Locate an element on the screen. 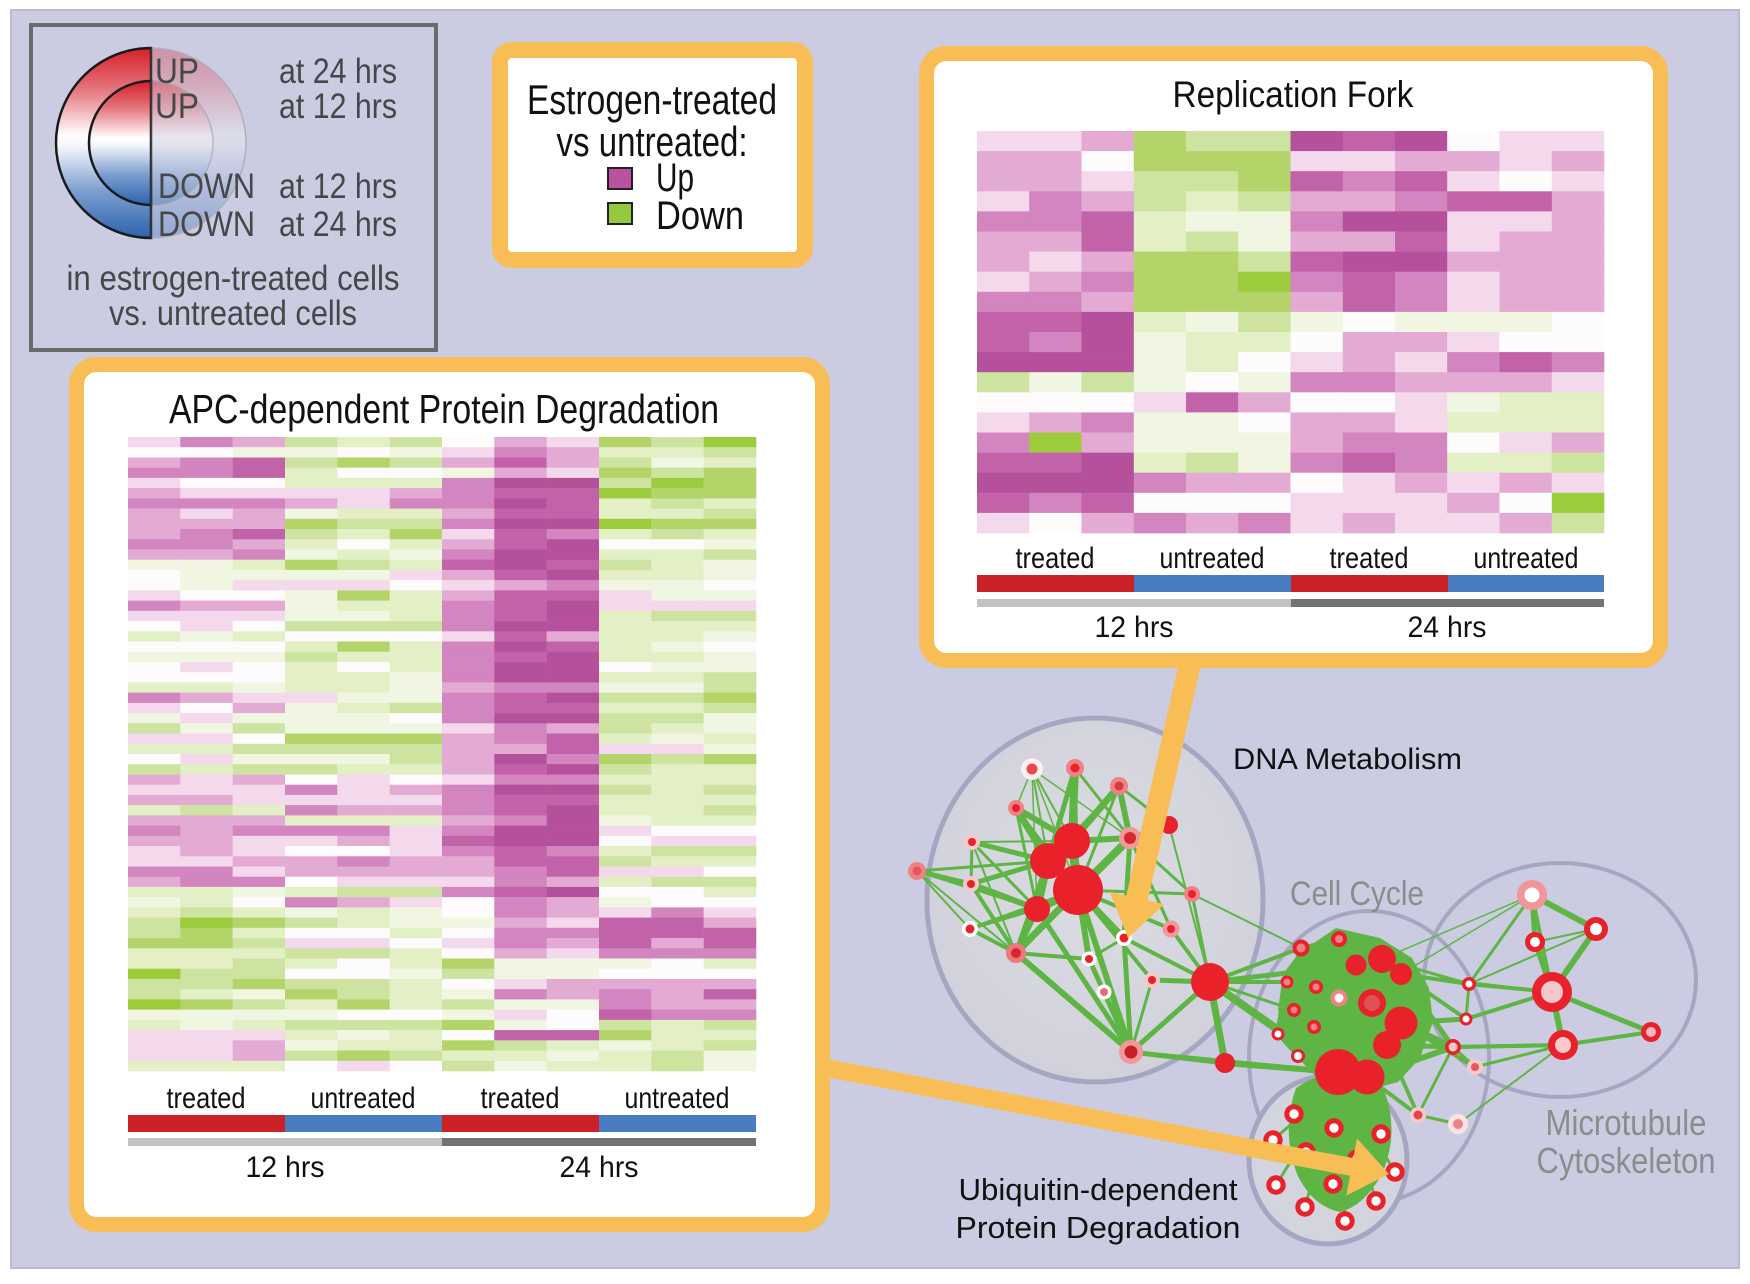  svg-text: vs untreated: is located at coordinates (652, 141).